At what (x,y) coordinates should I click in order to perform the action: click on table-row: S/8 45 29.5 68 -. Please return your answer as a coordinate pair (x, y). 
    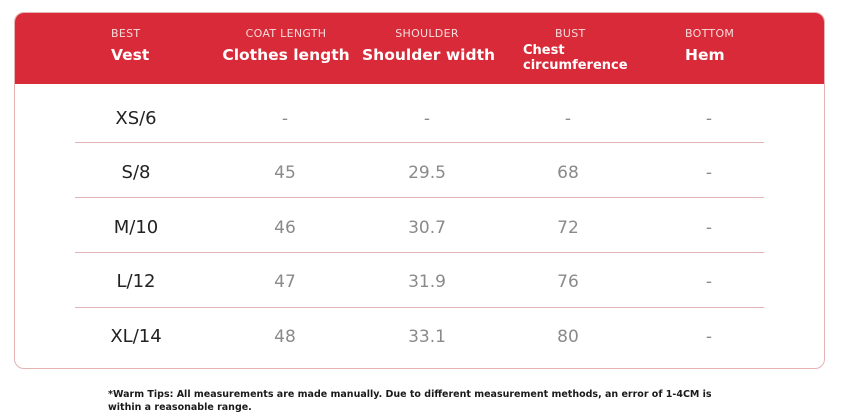
    Looking at the image, I should click on (419, 173).